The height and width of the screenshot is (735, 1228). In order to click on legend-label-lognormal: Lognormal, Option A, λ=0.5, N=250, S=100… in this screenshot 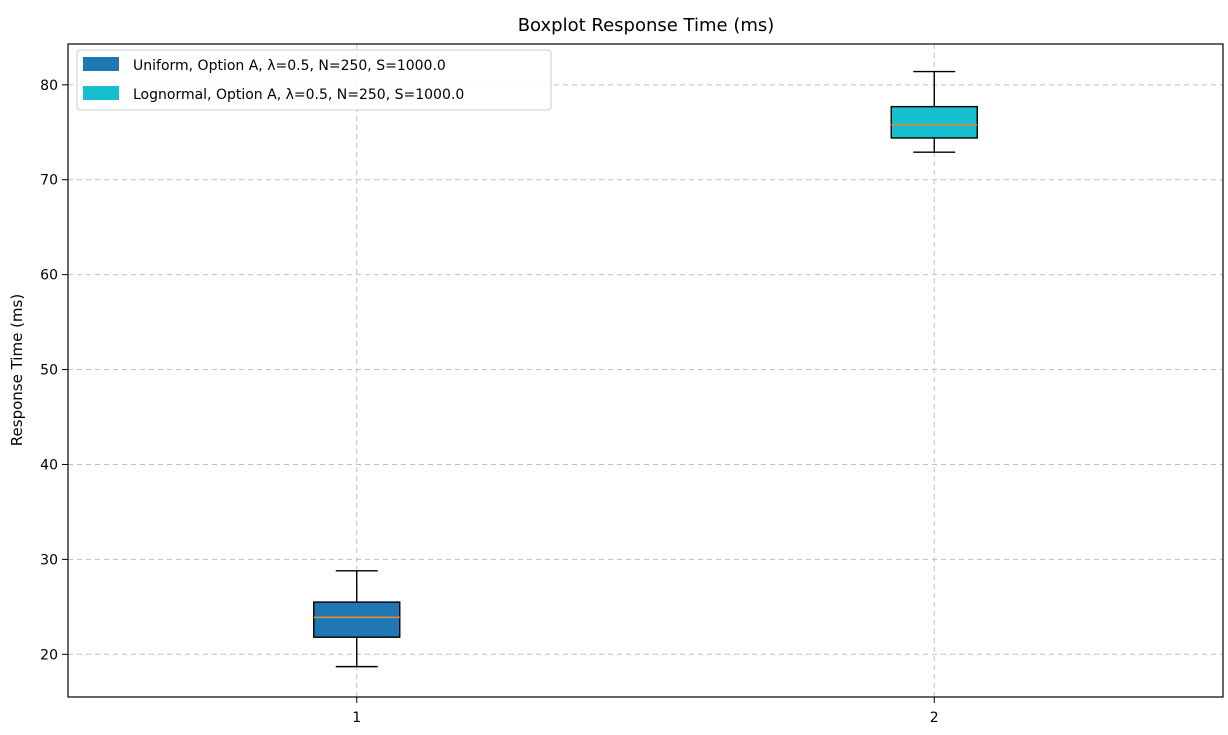, I will do `click(298, 95)`.